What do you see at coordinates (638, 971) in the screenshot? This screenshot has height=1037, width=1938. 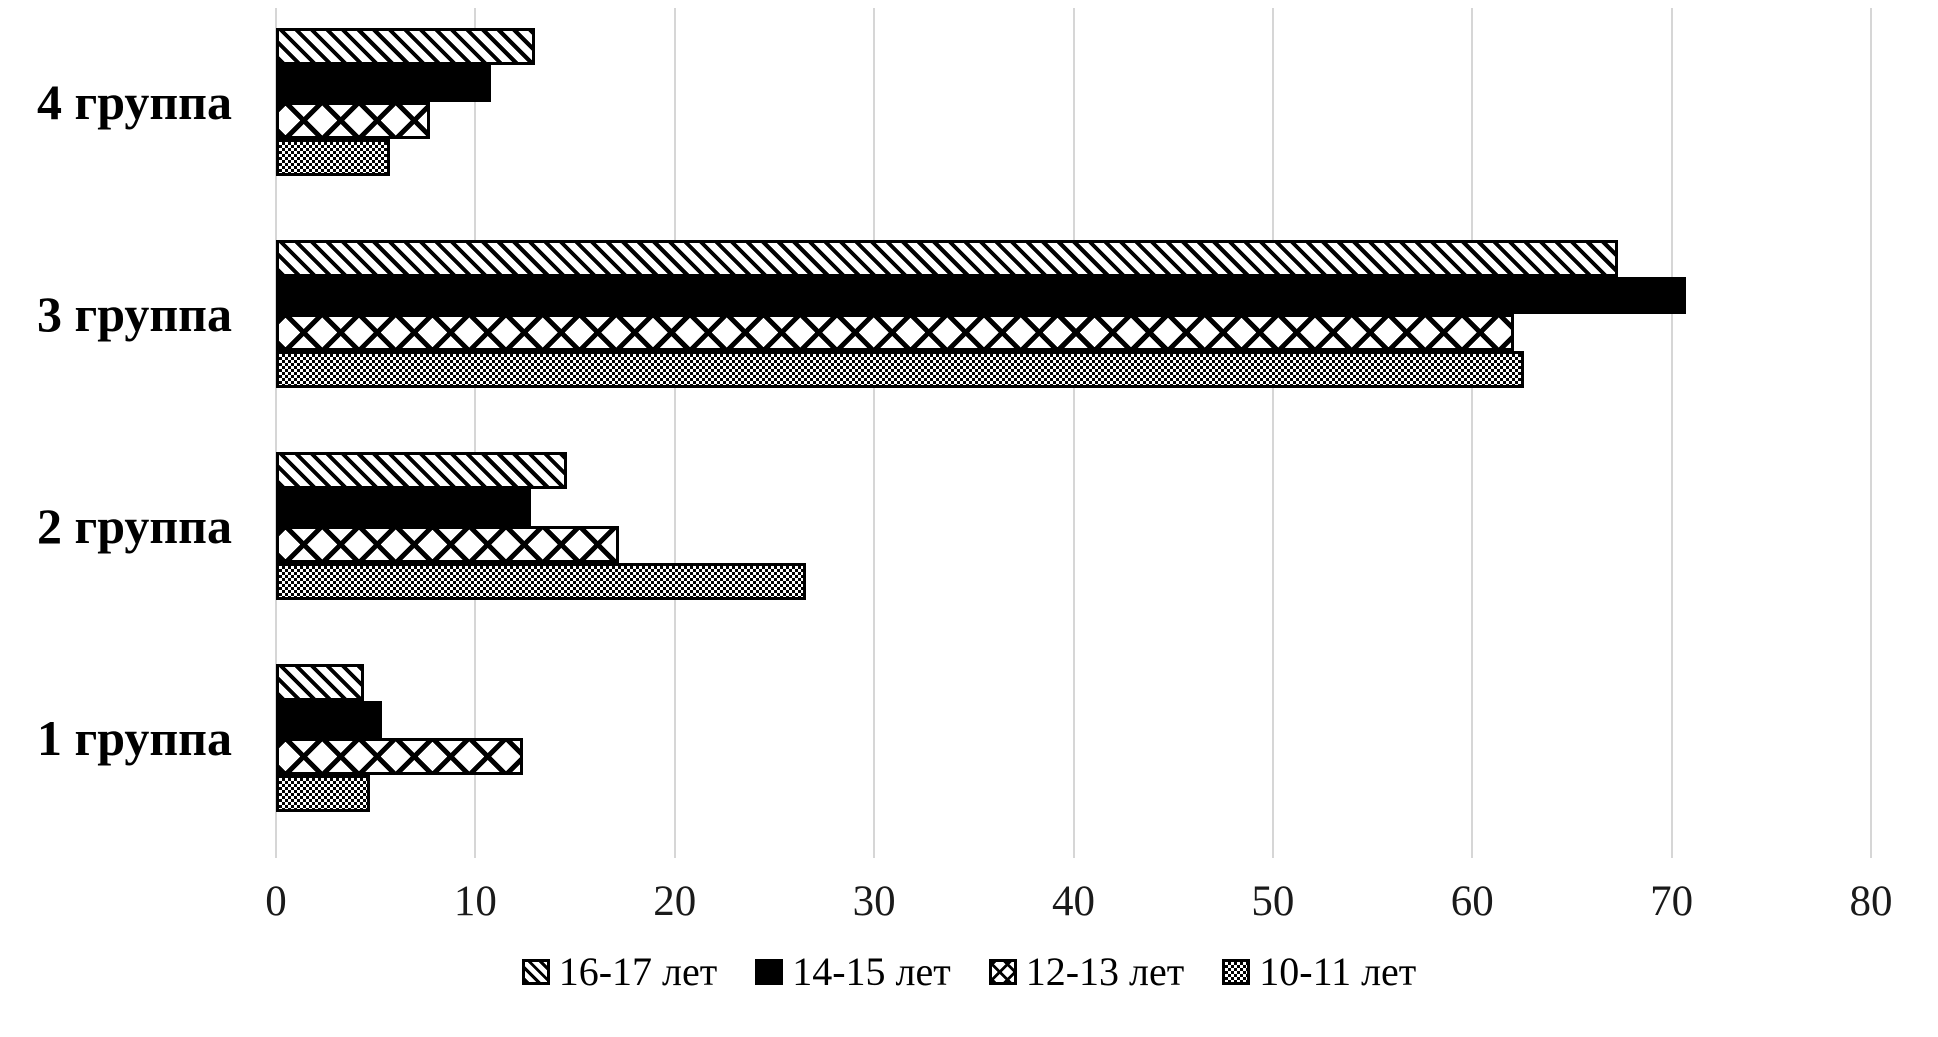 I see `legend-label: 16-17 лет` at bounding box center [638, 971].